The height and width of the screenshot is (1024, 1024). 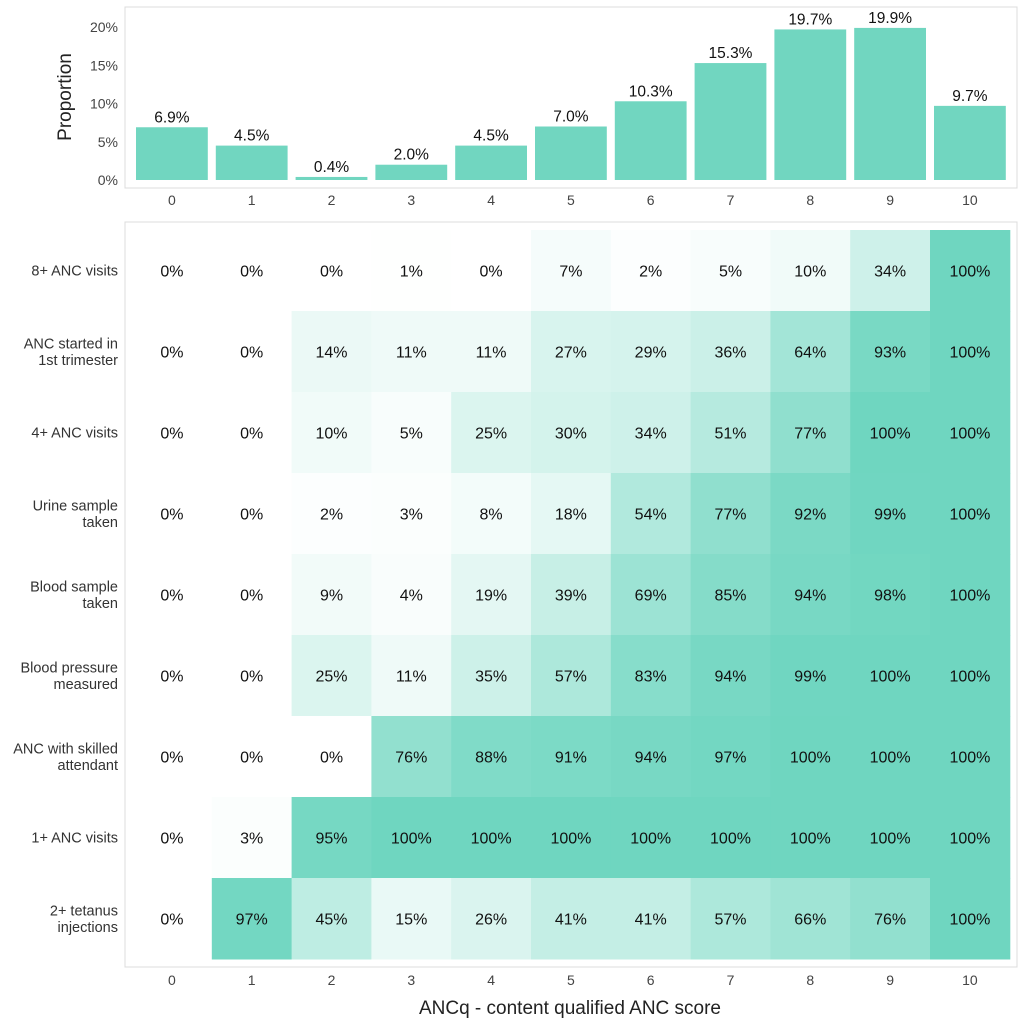 I want to click on heatmap-cell-label: 76%, so click(x=890, y=920).